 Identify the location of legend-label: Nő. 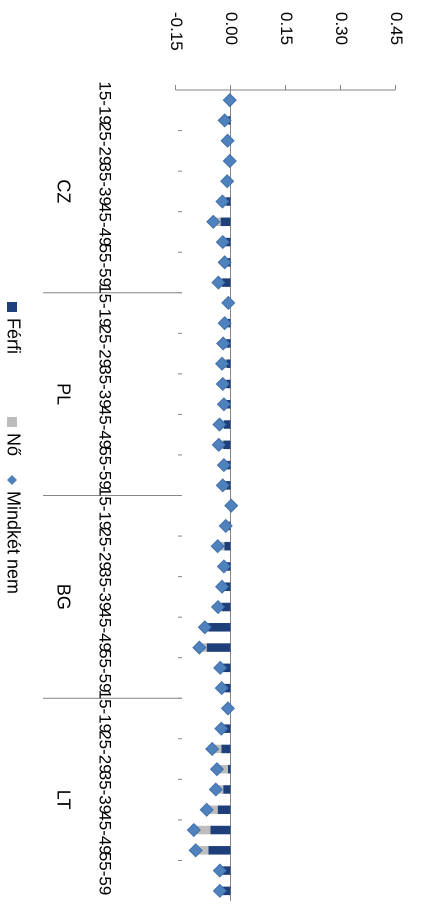
(13, 444).